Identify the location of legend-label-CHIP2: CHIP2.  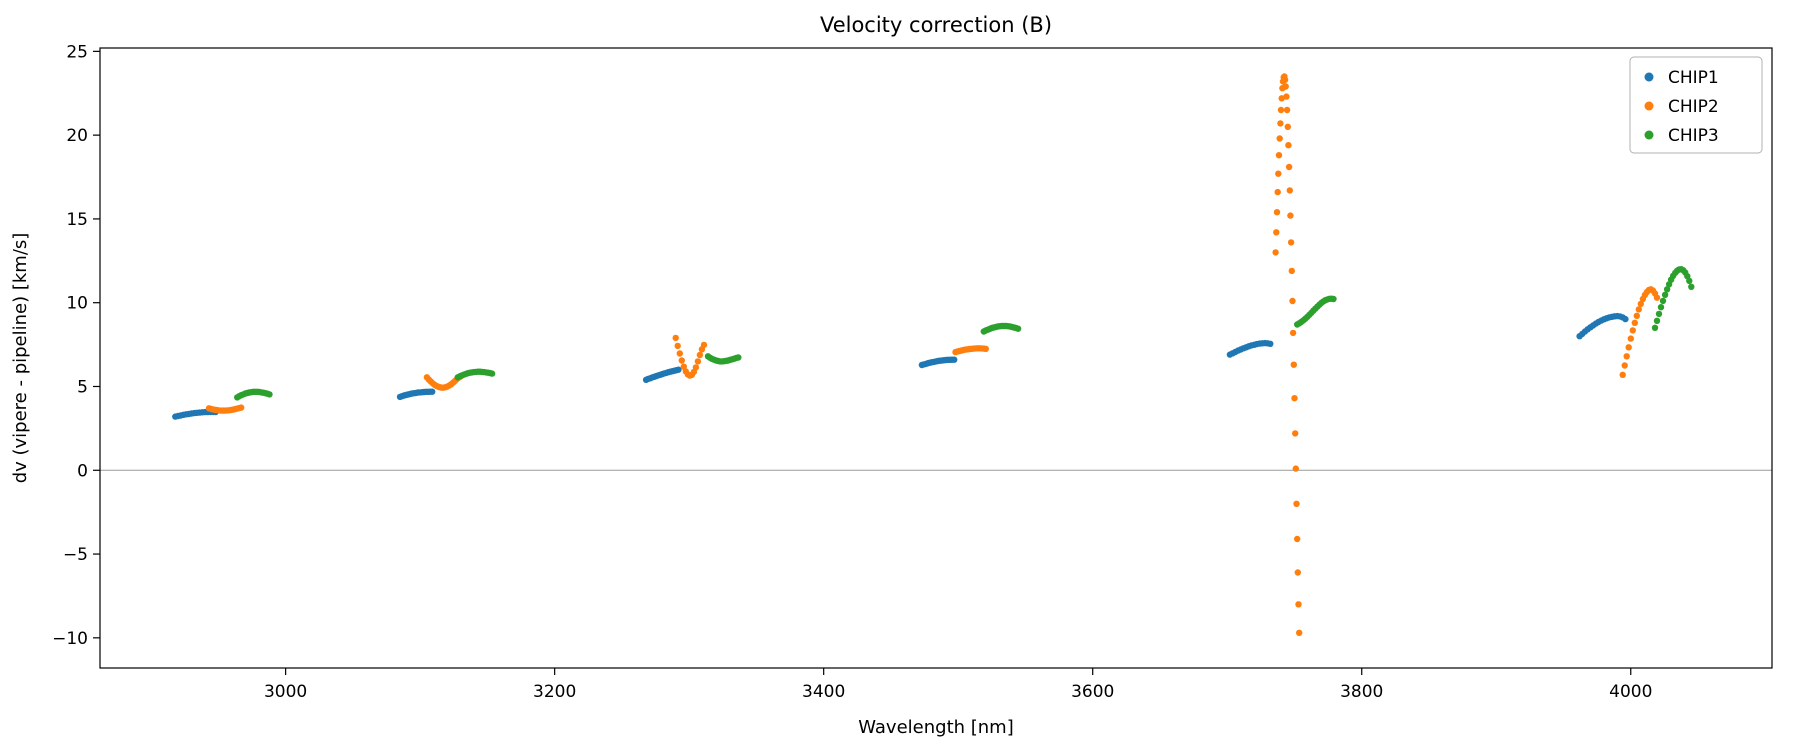
(1693, 107).